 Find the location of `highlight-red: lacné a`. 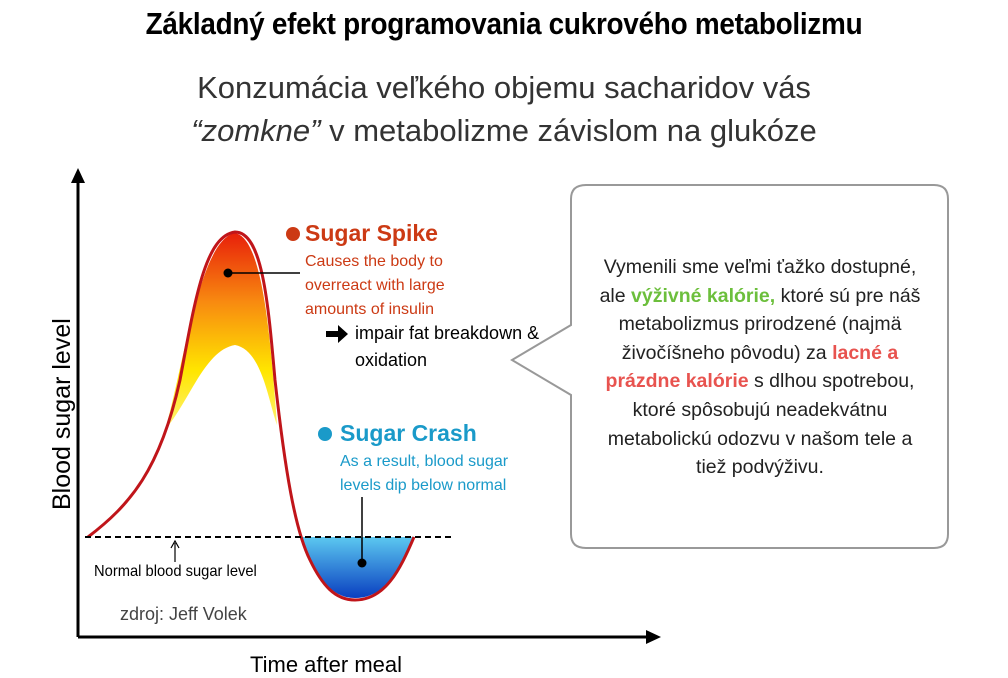

highlight-red: lacné a is located at coordinates (865, 352).